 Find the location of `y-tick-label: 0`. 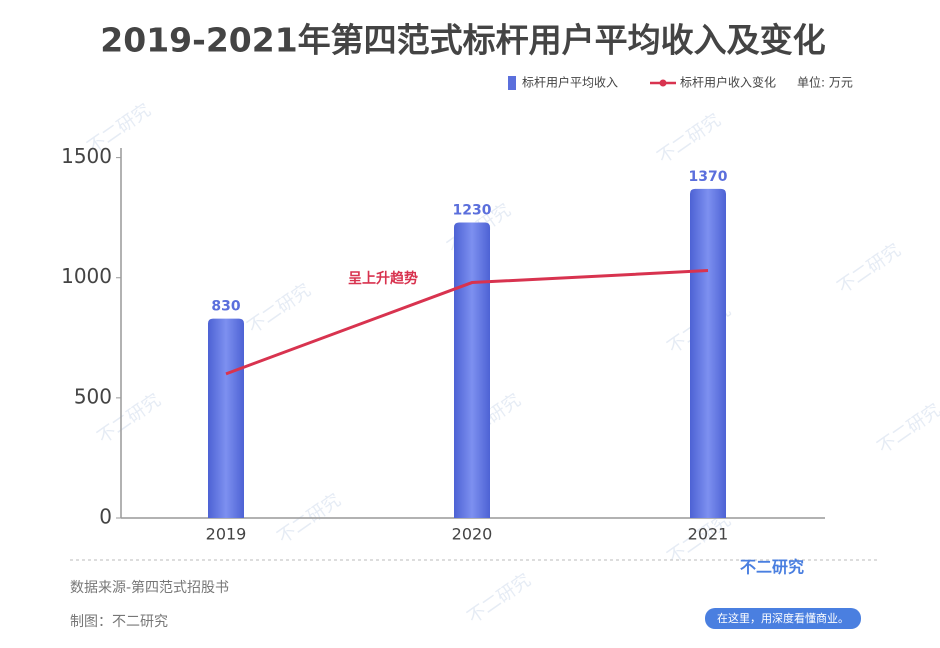

y-tick-label: 0 is located at coordinates (105, 517).